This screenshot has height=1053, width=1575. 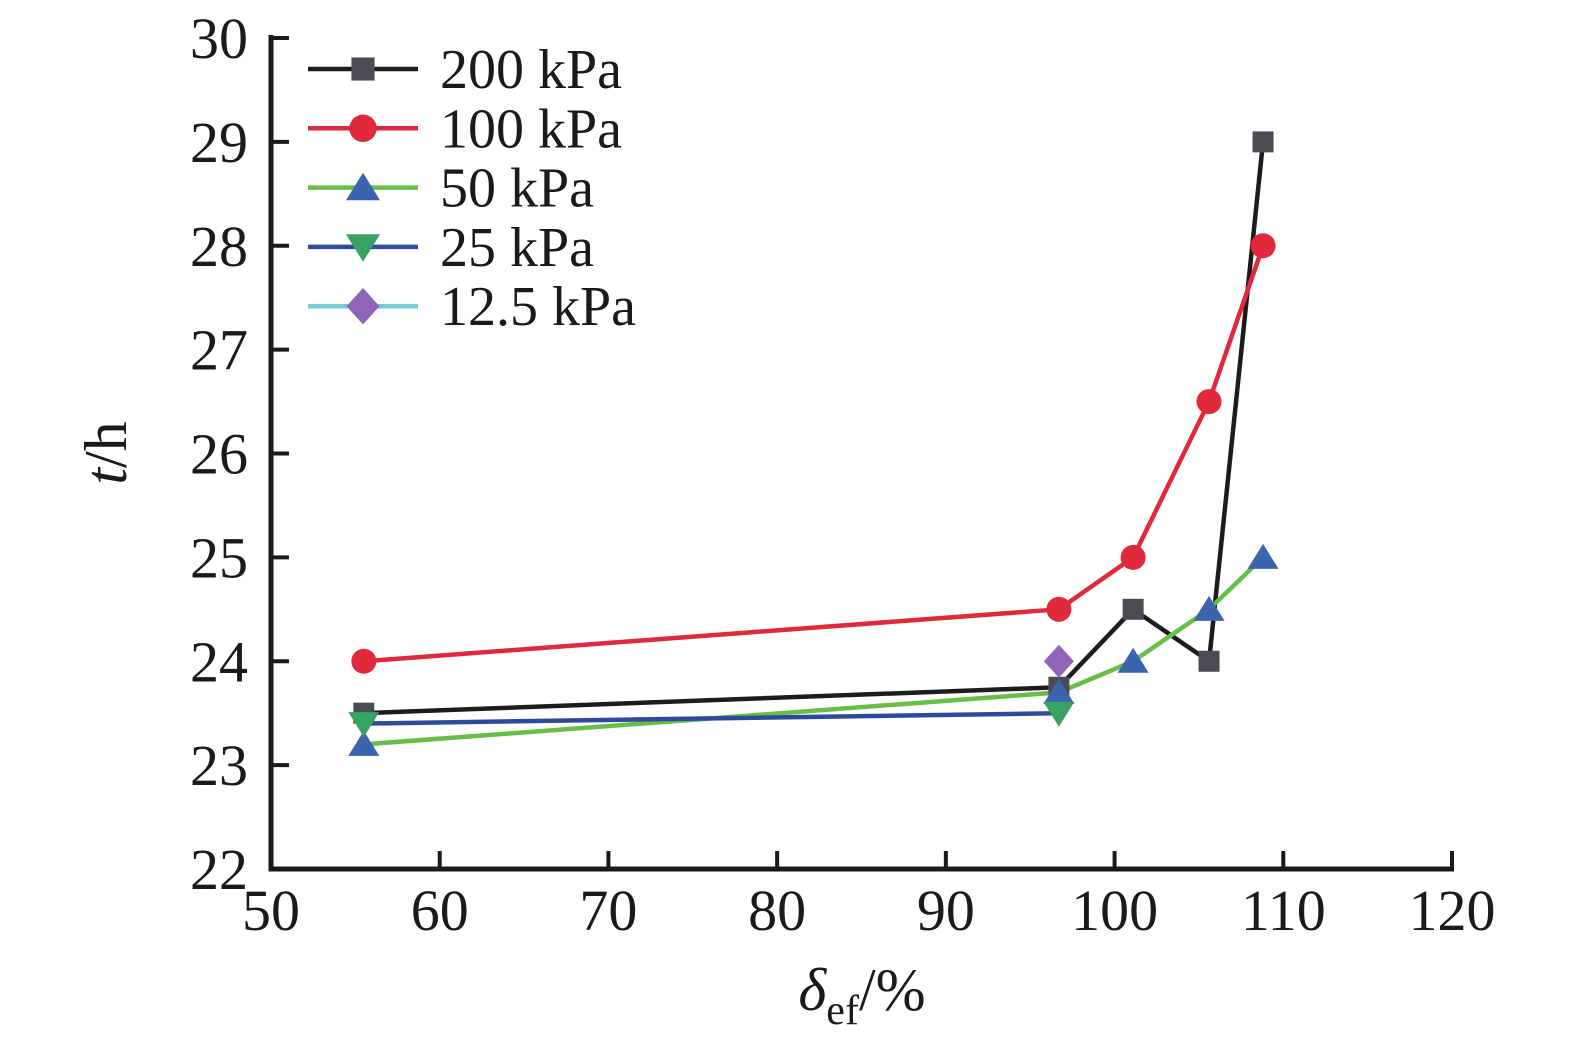 I want to click on legend-marker-25-kpa, so click(x=363, y=248).